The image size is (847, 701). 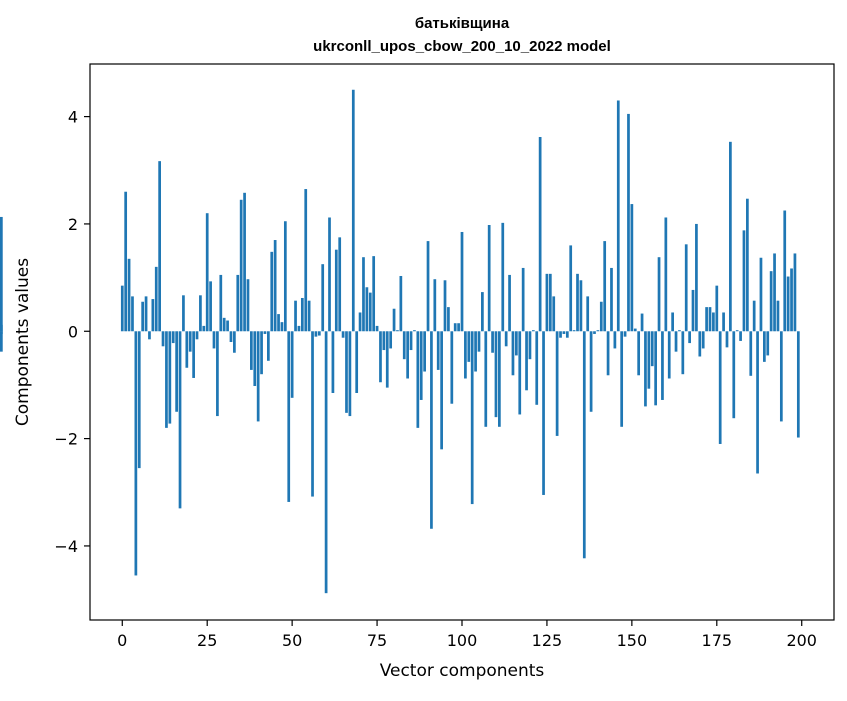 I want to click on y-tick-label: 0, so click(x=73, y=331).